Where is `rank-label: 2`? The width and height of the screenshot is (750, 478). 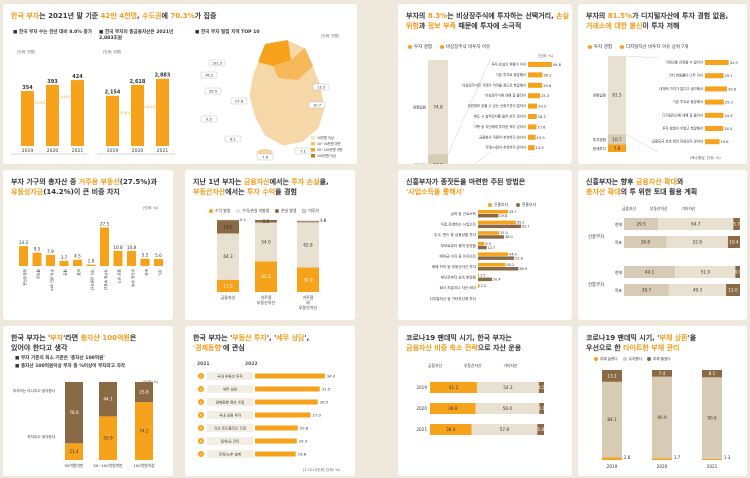 rank-label: 2 is located at coordinates (201, 403).